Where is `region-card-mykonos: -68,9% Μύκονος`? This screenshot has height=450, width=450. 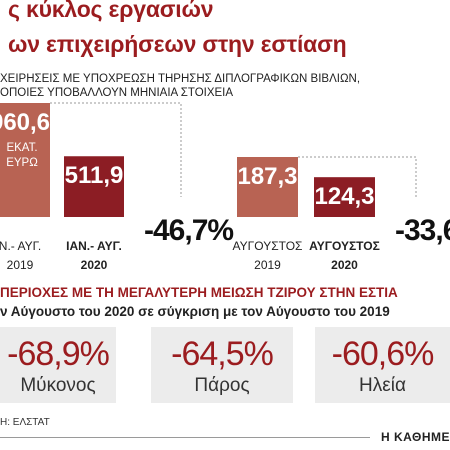
region-card-mykonos: -68,9% Μύκονος is located at coordinates (58, 365).